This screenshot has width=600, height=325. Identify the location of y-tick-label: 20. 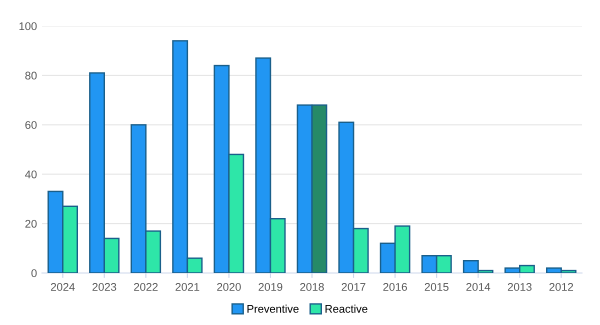
(31, 224).